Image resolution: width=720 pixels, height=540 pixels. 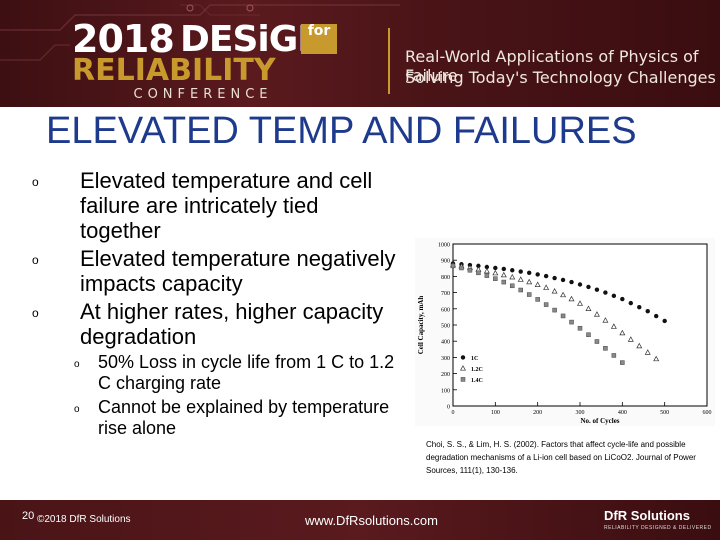 I want to click on x-tick-label: 600, so click(x=707, y=413).